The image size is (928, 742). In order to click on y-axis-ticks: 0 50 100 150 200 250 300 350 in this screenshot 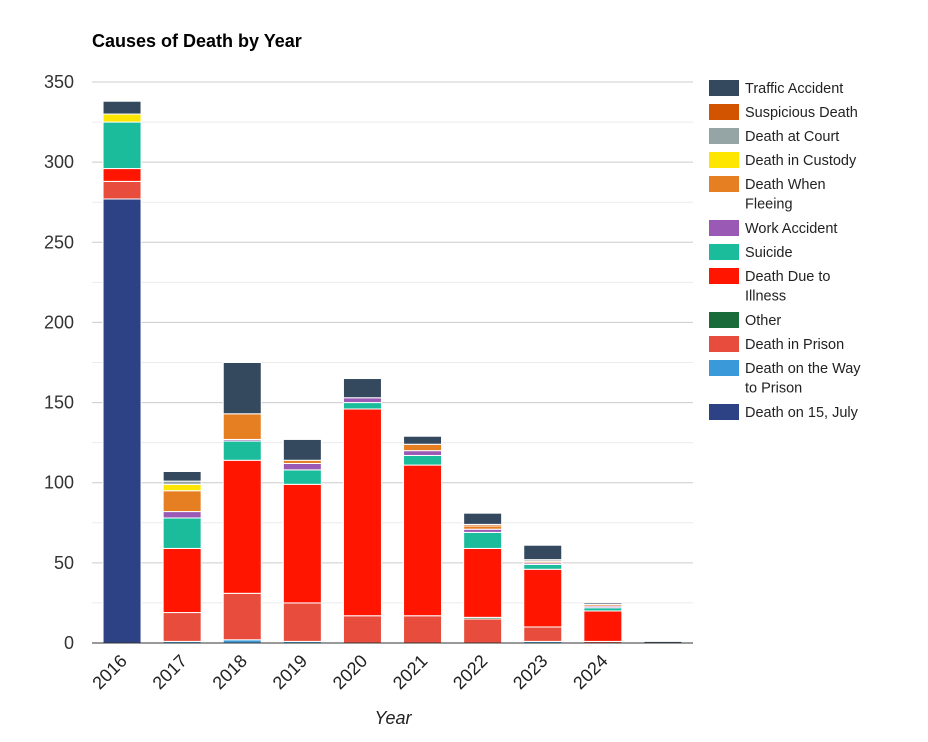, I will do `click(59, 362)`.